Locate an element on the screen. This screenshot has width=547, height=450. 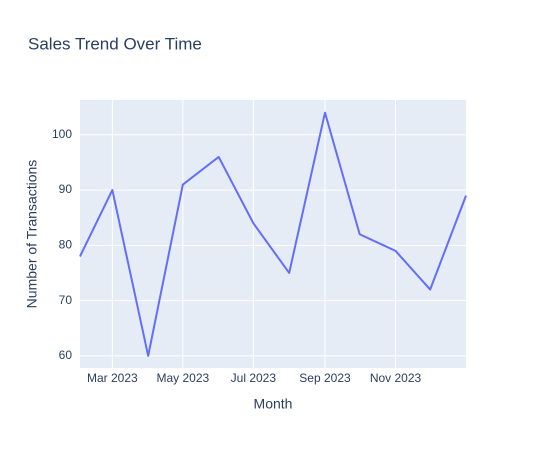
y-tick-label: 70 is located at coordinates (66, 300).